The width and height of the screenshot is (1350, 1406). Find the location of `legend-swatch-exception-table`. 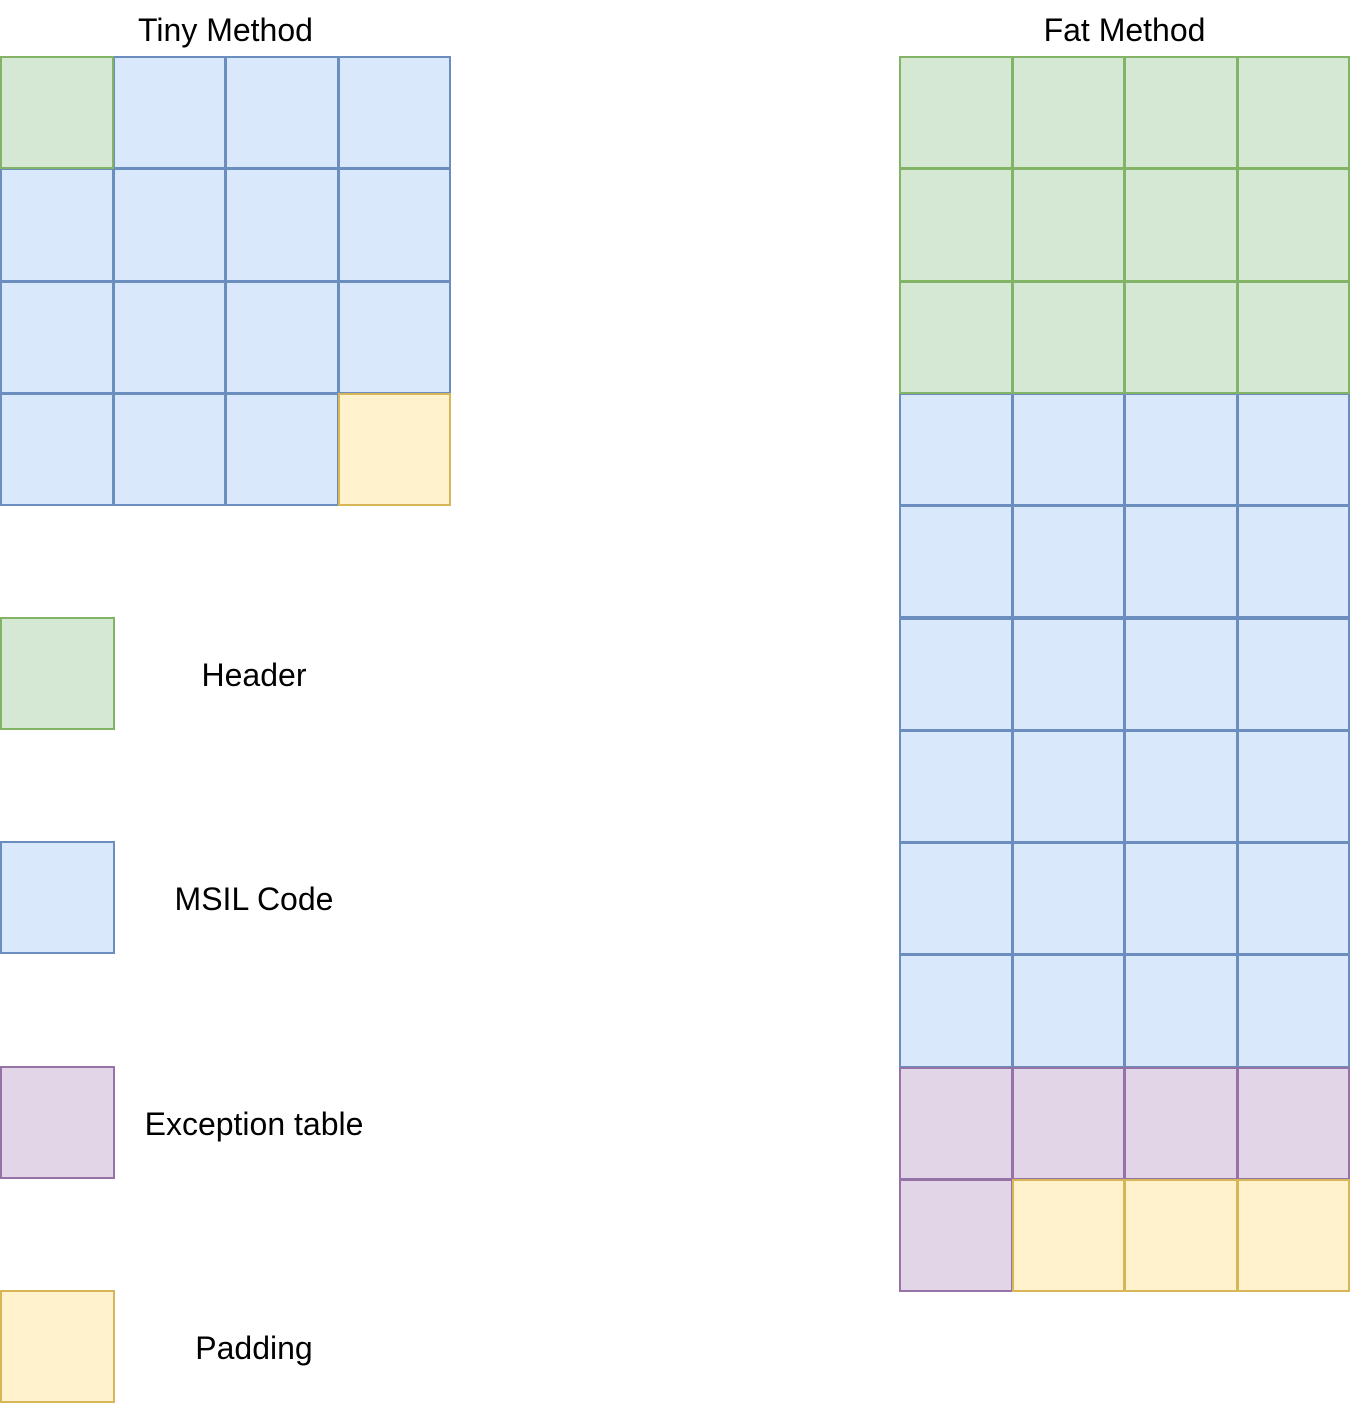

legend-swatch-exception-table is located at coordinates (57, 1122).